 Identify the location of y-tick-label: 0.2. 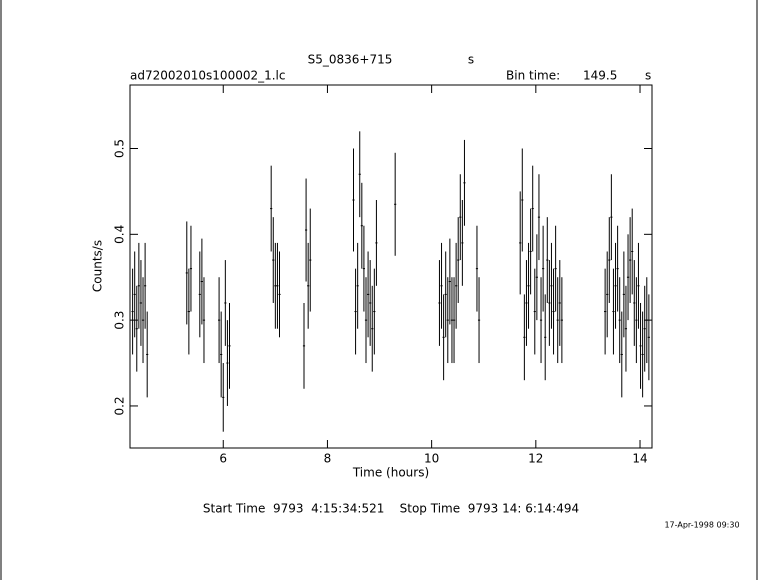
(120, 405).